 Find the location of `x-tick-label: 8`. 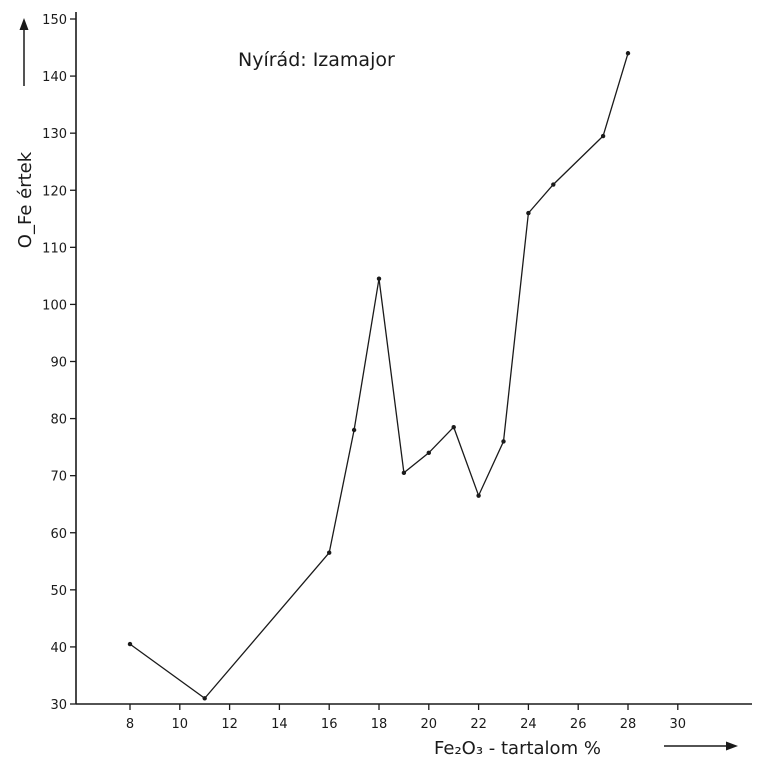

x-tick-label: 8 is located at coordinates (130, 724).